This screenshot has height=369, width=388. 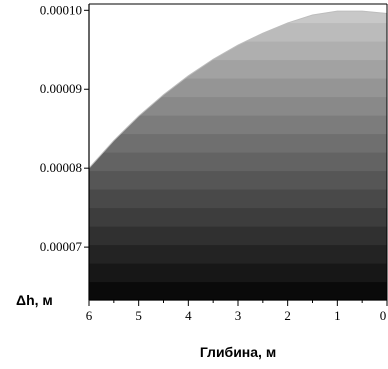 What do you see at coordinates (188, 315) in the screenshot?
I see `x-tick-label: 4` at bounding box center [188, 315].